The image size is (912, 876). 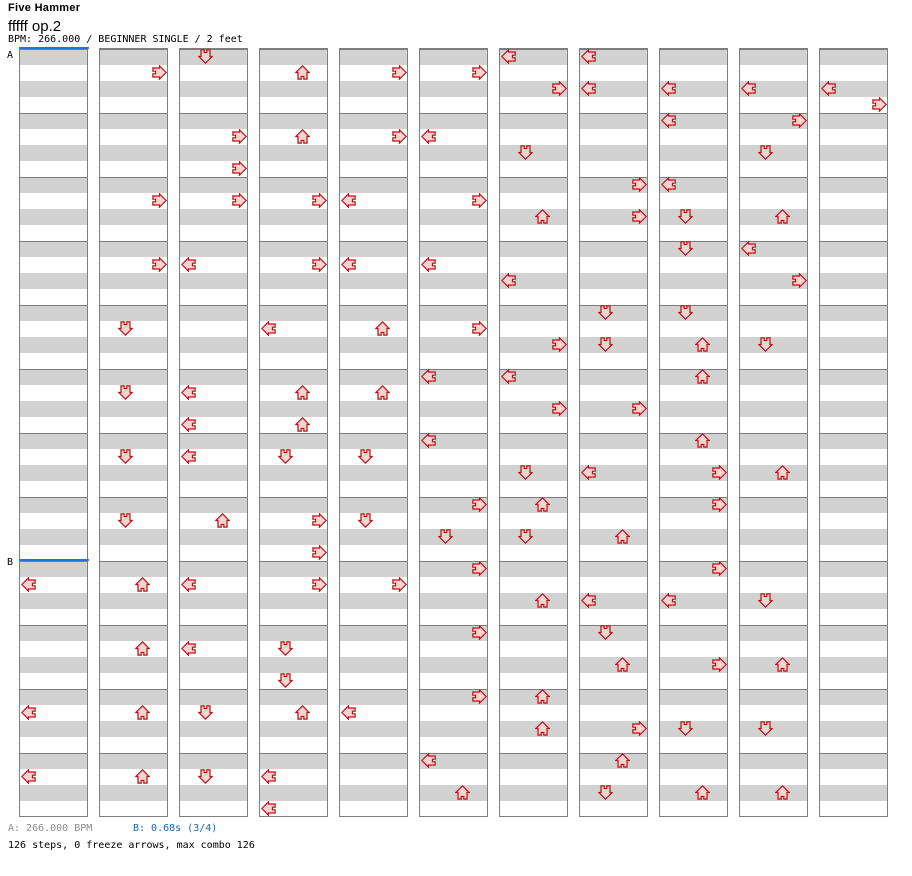 I want to click on section-a-bpm-info: A: 266.000 BPM, so click(x=50, y=828).